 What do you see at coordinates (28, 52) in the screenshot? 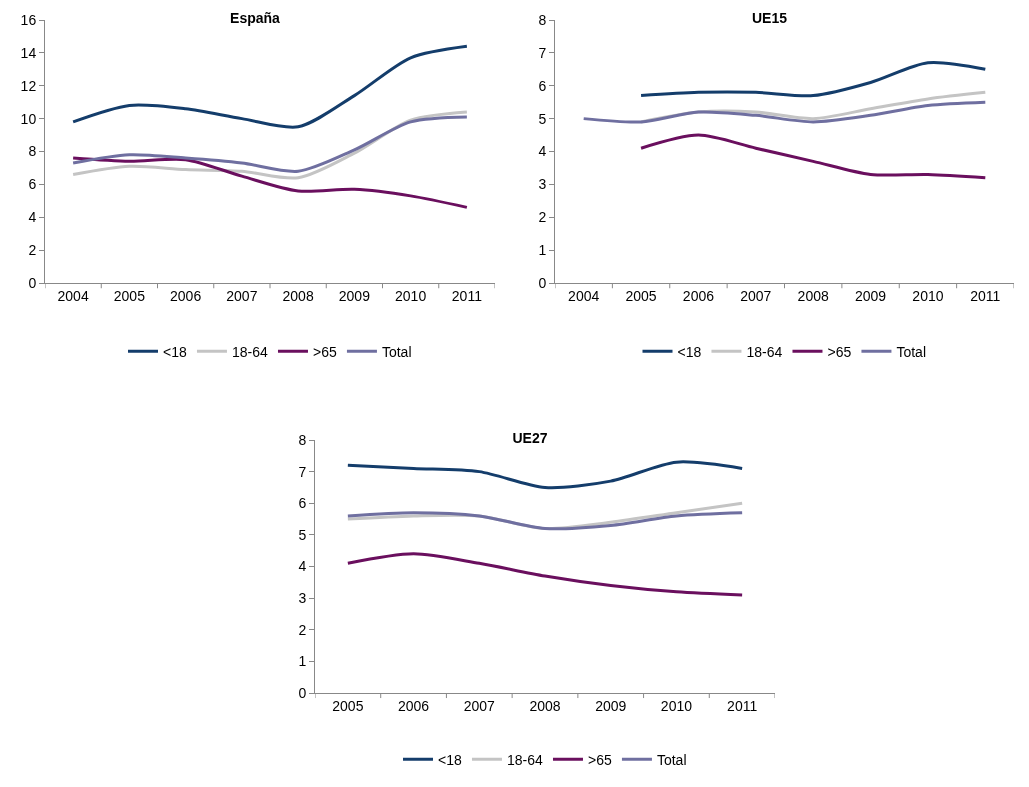
I see `y-tick-label: 14` at bounding box center [28, 52].